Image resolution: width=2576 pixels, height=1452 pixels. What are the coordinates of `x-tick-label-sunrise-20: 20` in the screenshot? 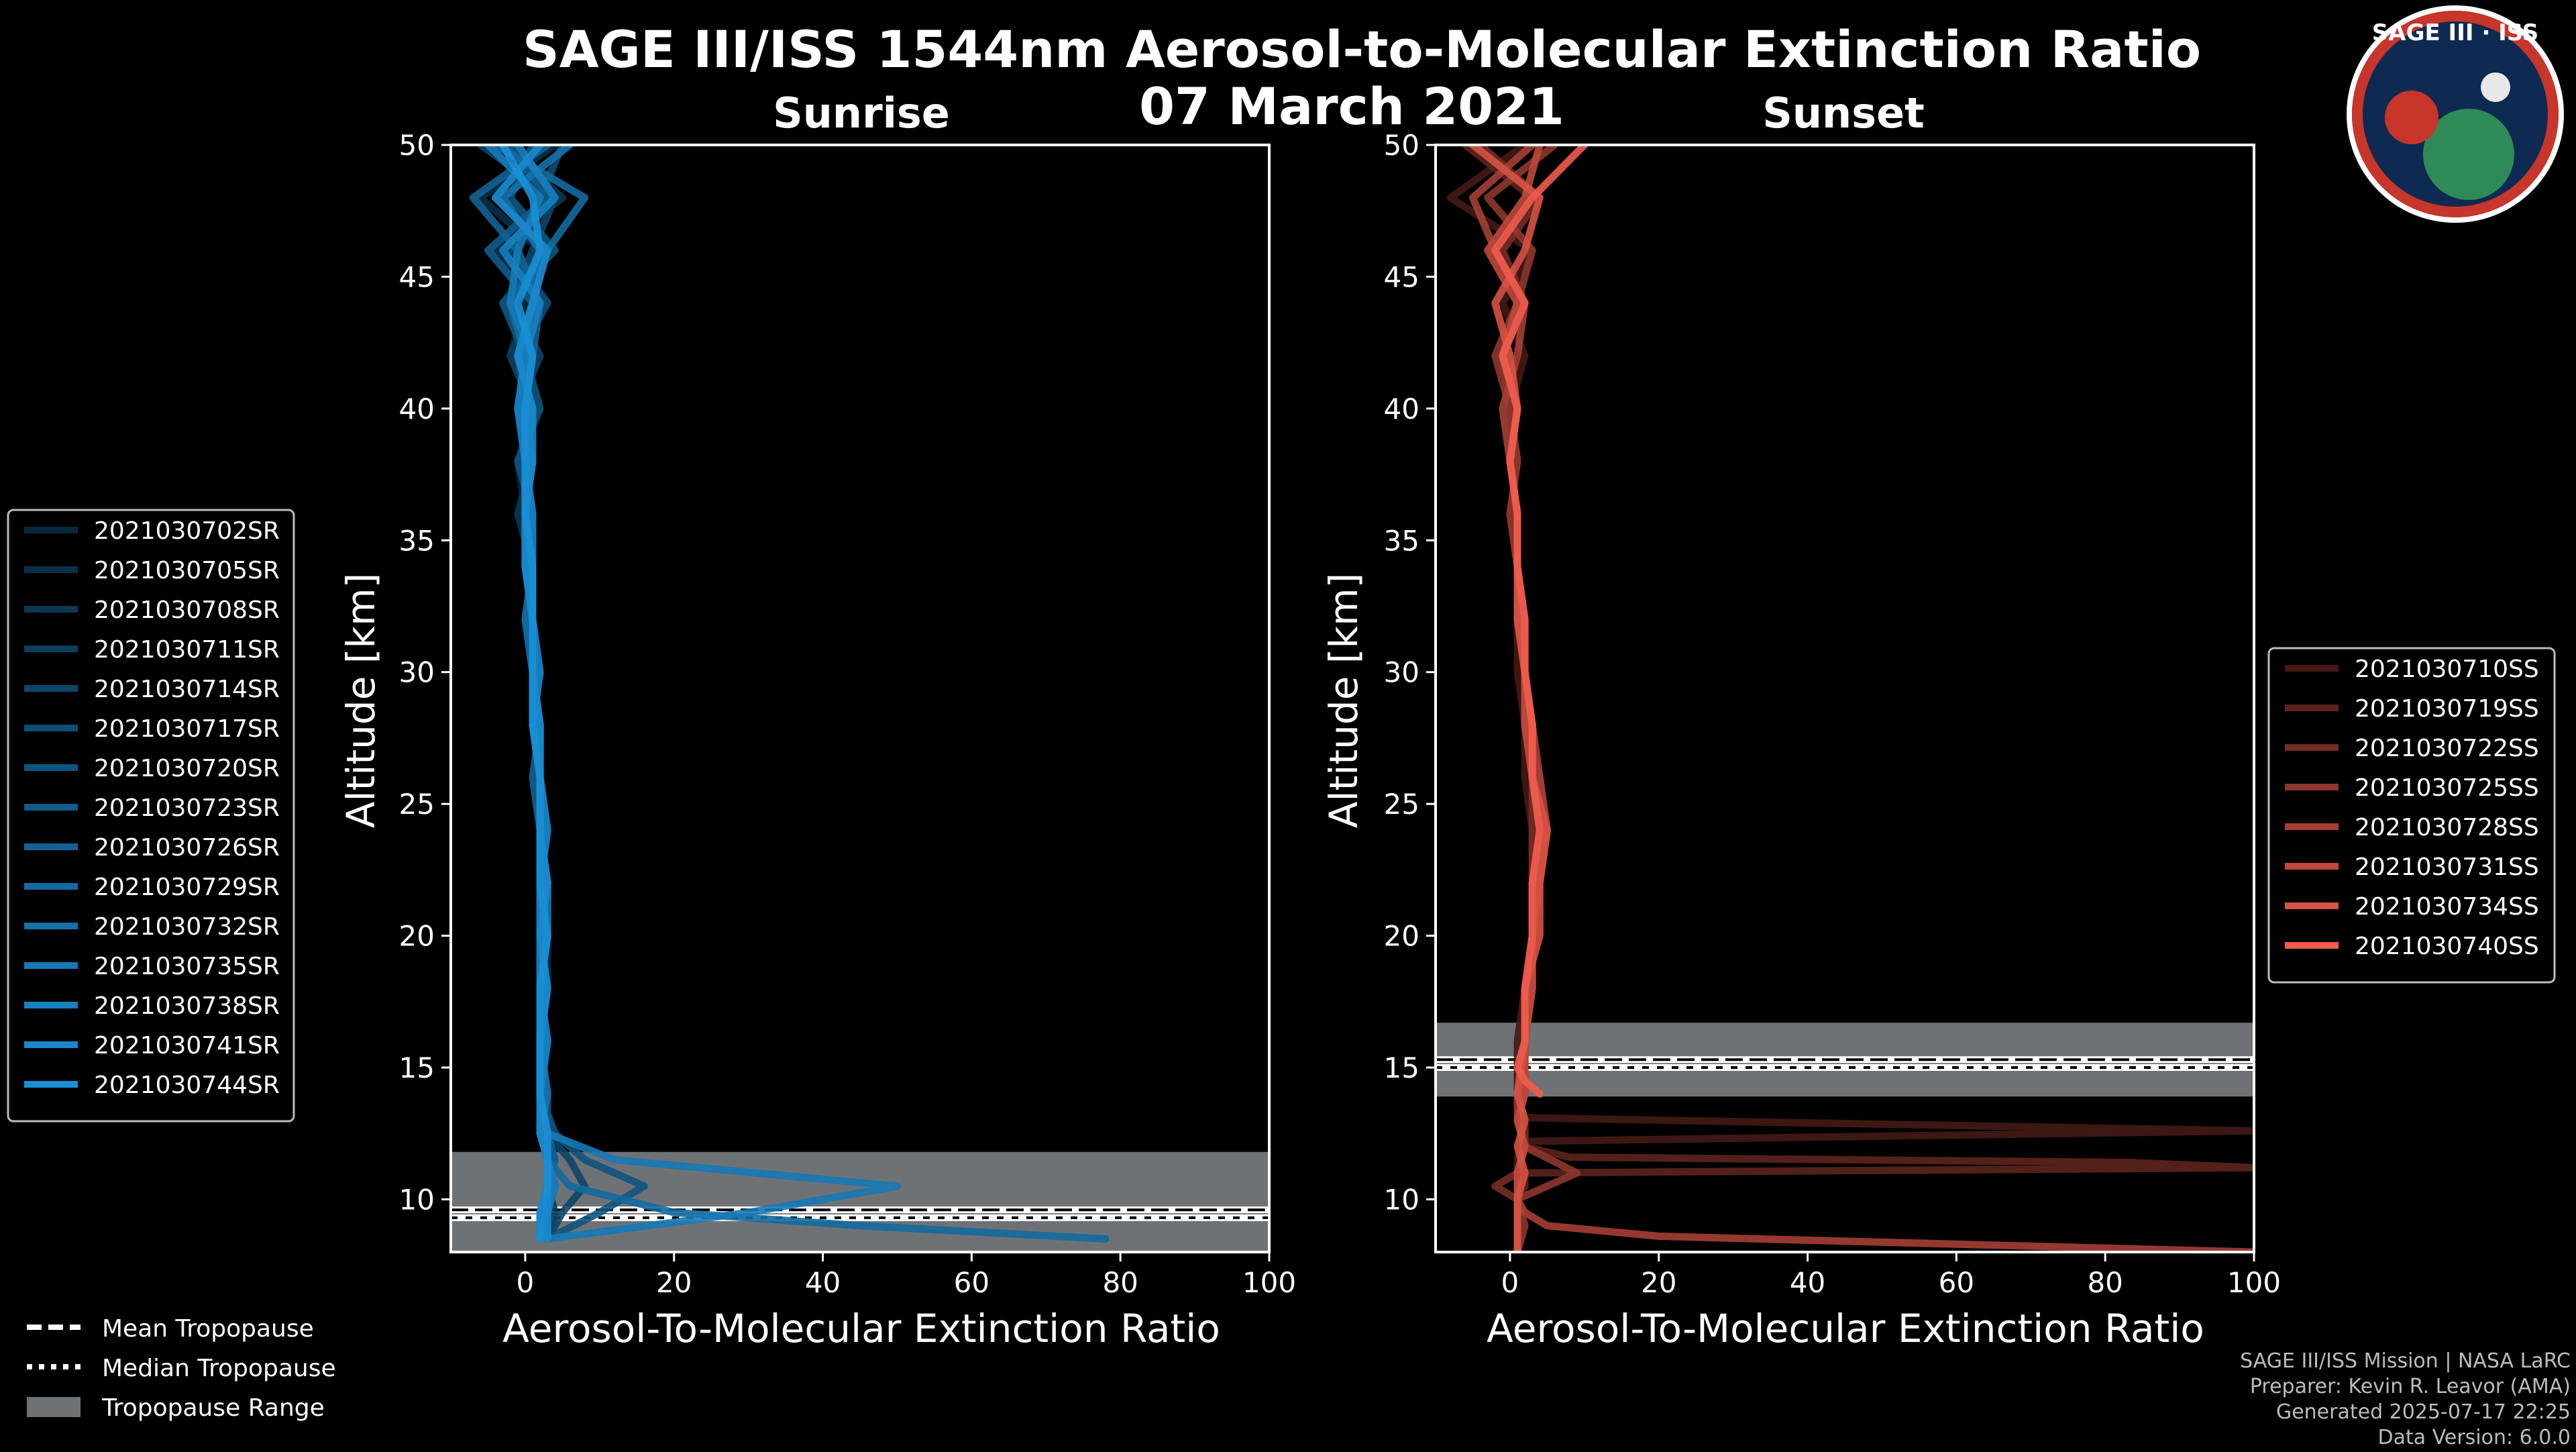 It's located at (674, 1283).